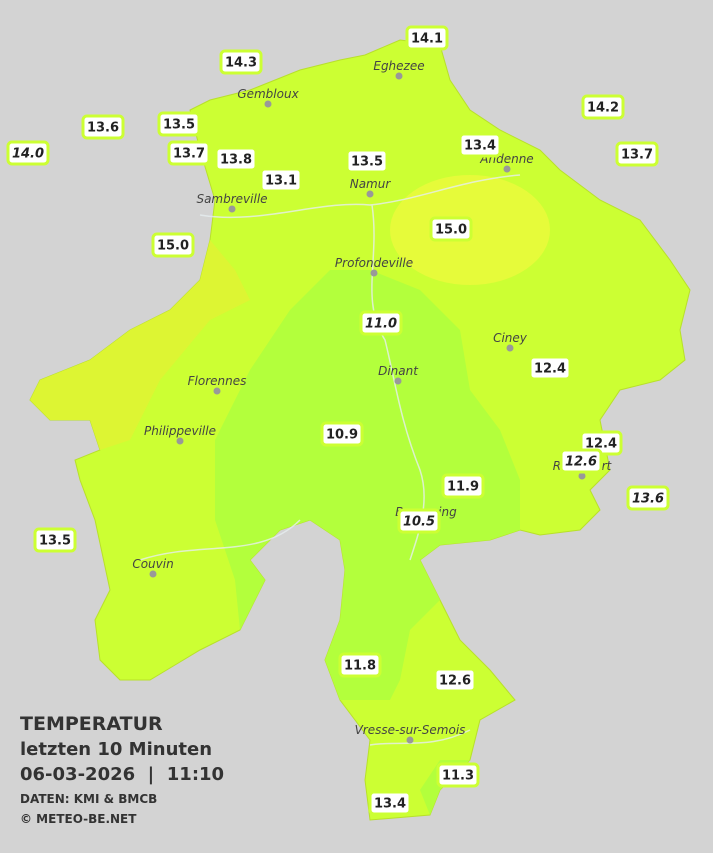 This screenshot has width=713, height=853. I want to click on station-value: 14.1, so click(427, 39).